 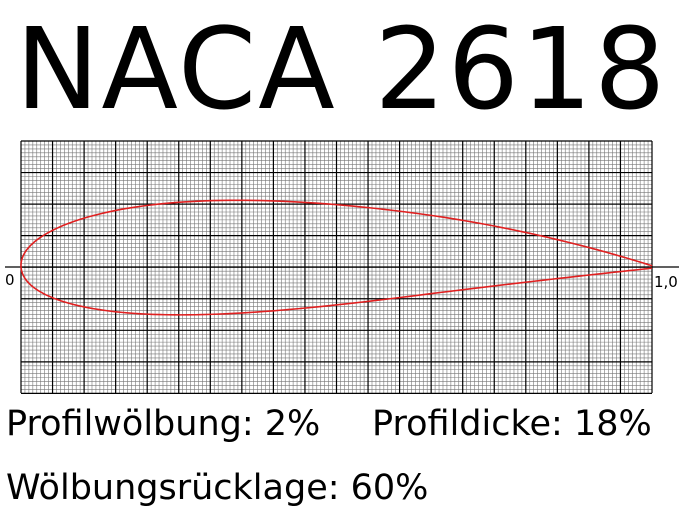 I want to click on axis-start-label: 0, so click(x=10, y=280).